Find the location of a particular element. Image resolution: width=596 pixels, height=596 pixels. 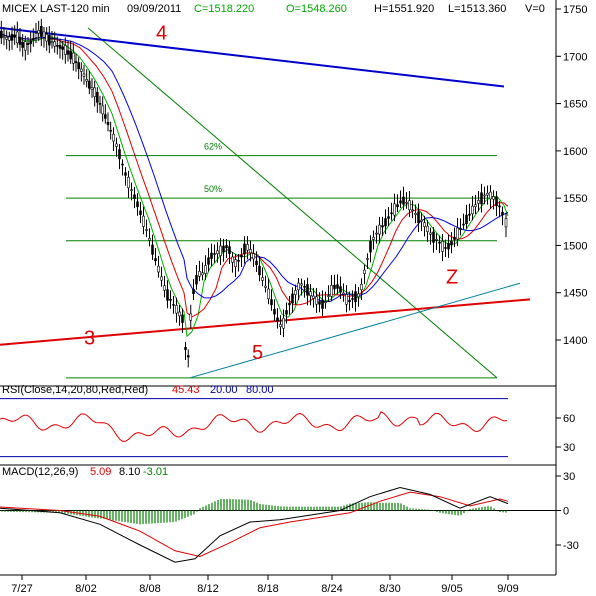

macd-y-tick-label: -30 is located at coordinates (571, 546).